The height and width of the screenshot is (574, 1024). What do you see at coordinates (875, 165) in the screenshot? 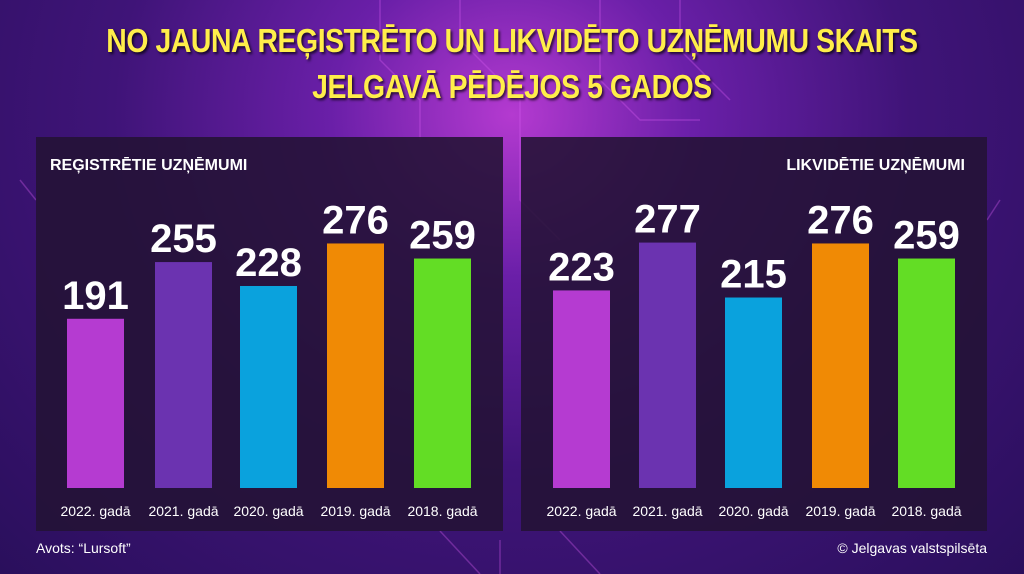
I see `panel-title-liquidated: LIKVIDĒTIE UZŅĒMUMI` at bounding box center [875, 165].